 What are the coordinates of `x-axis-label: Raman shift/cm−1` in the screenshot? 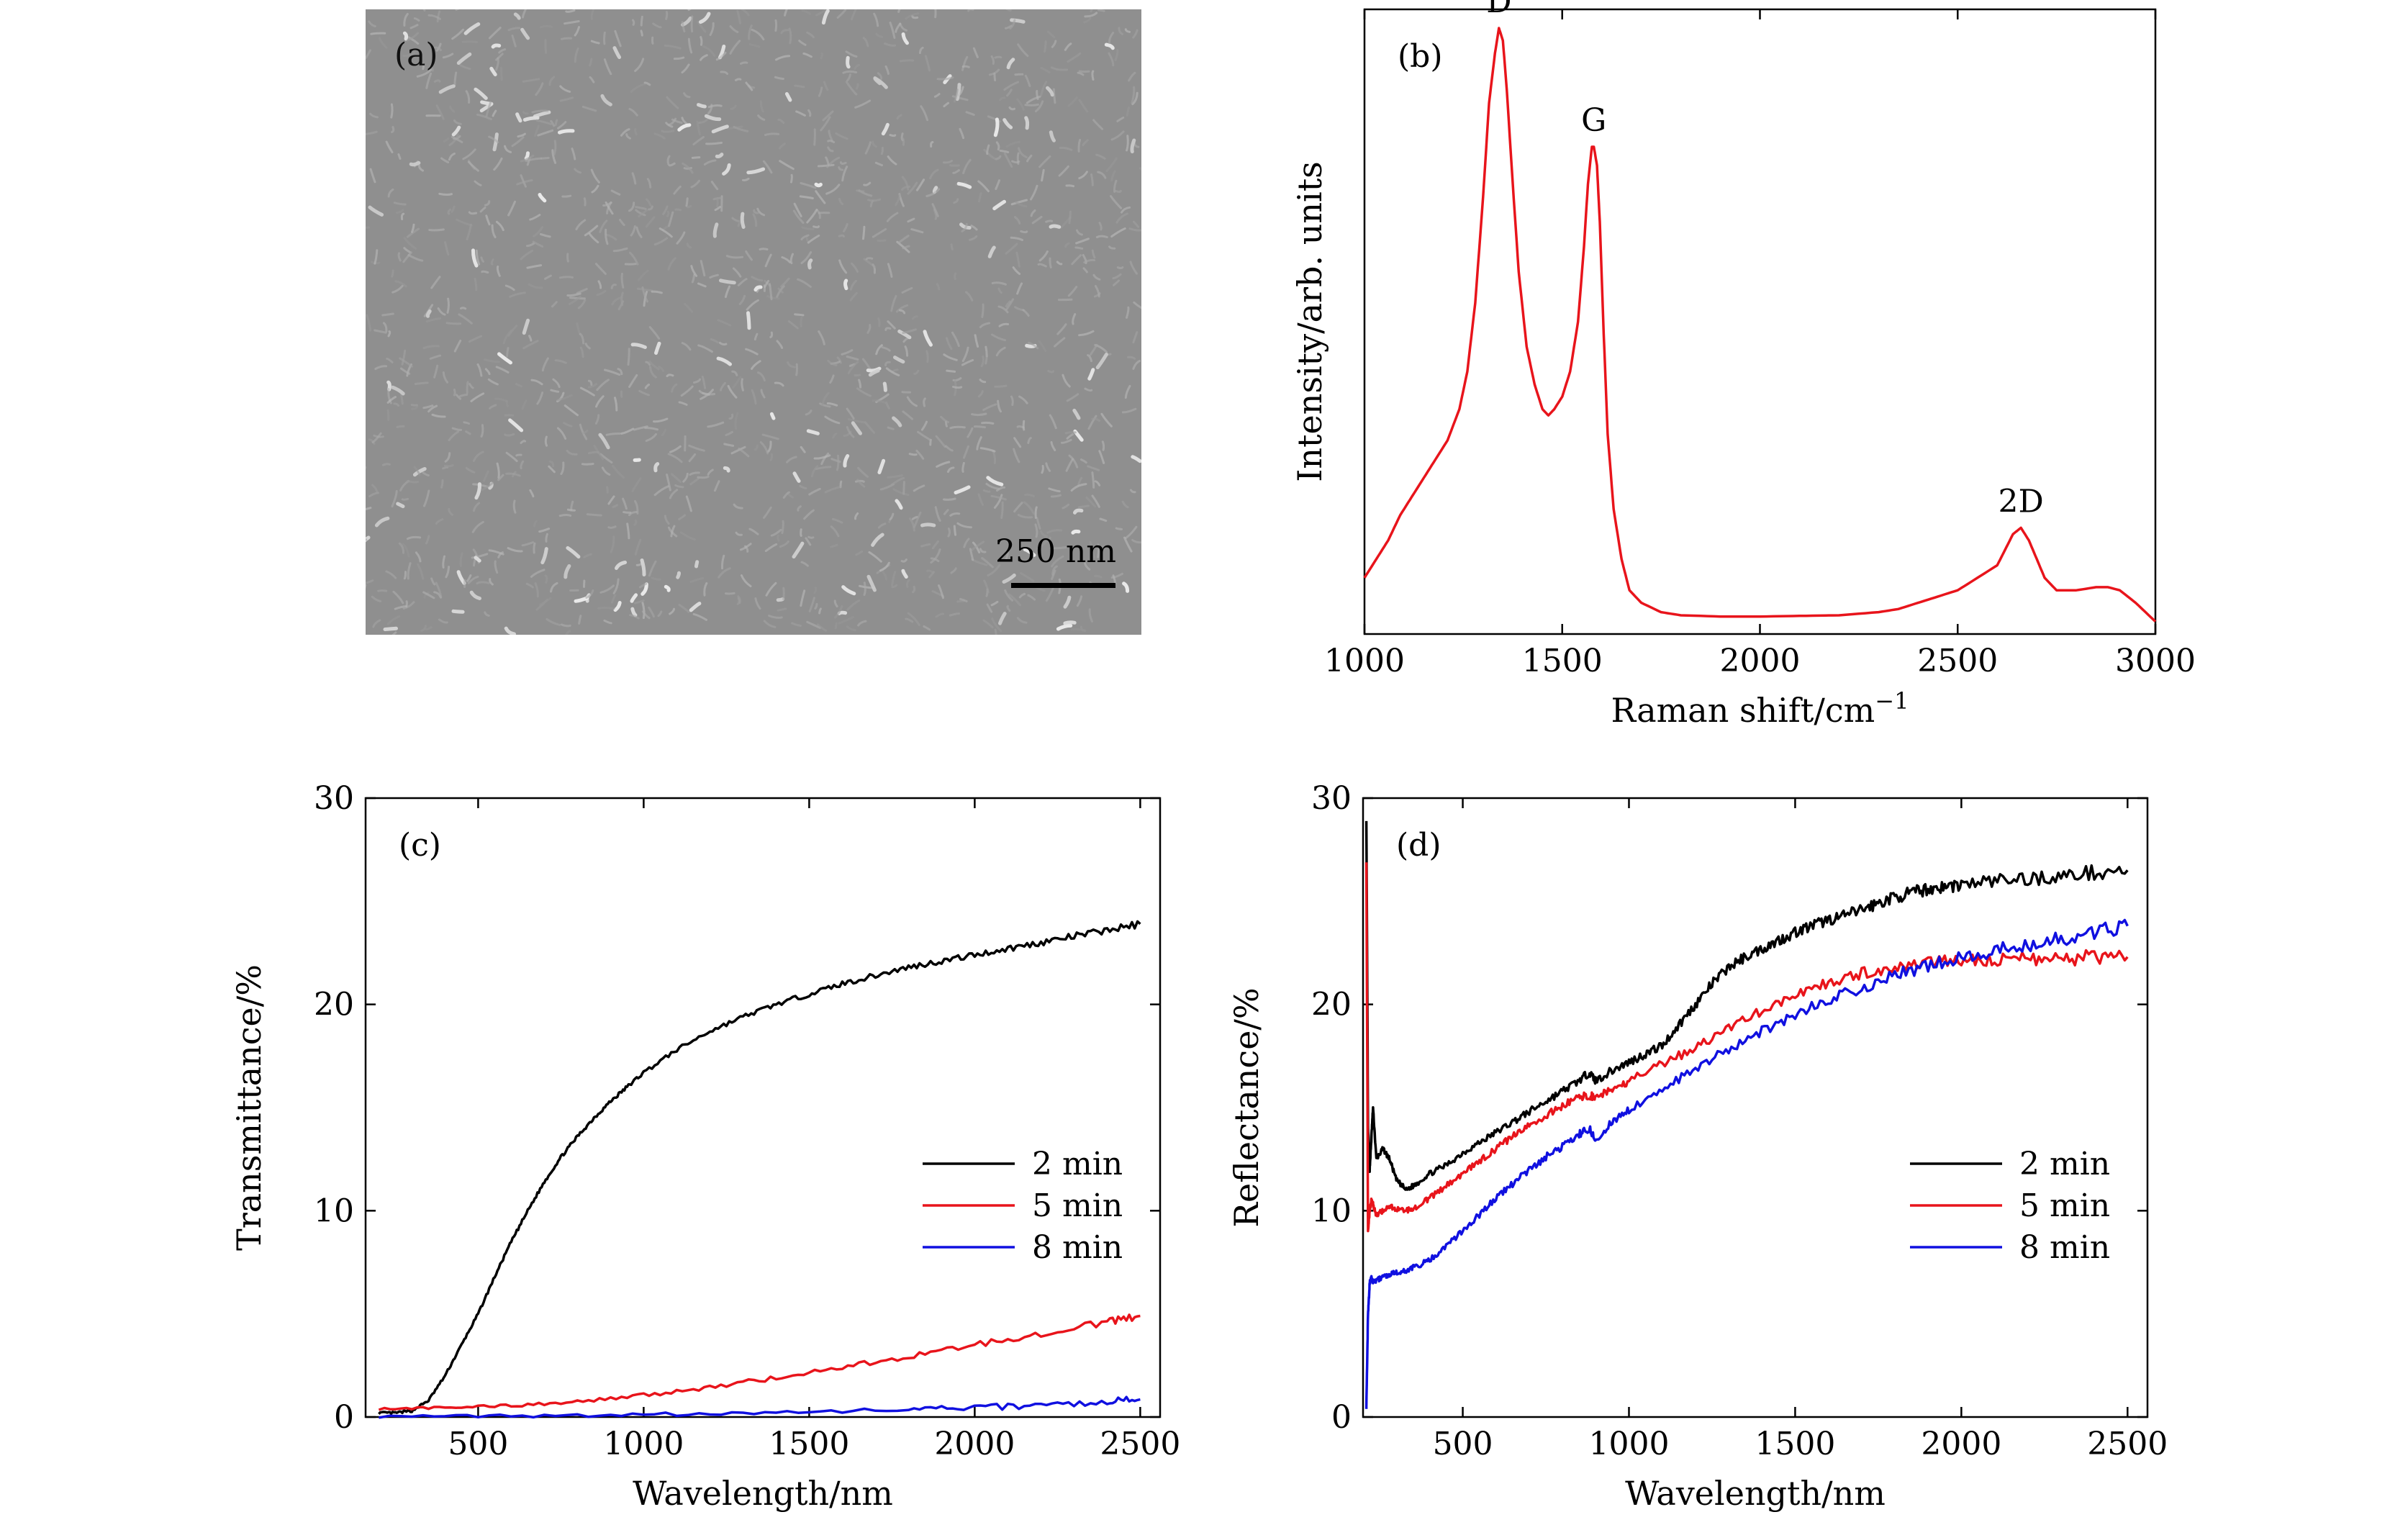 It's located at (1760, 708).